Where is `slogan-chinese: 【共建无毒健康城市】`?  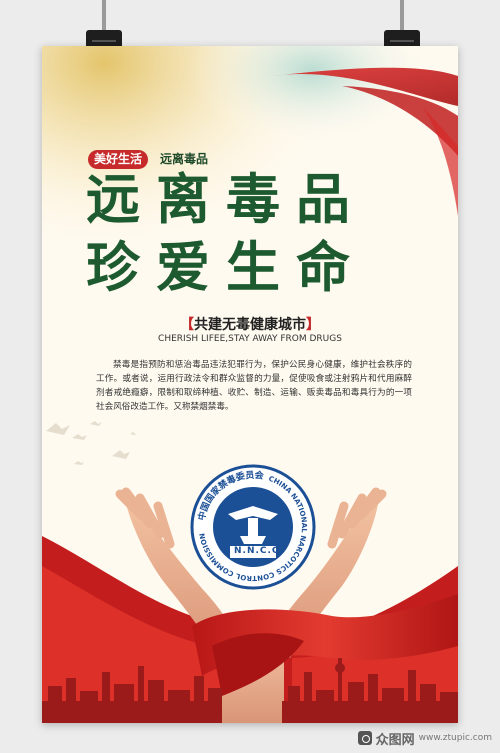 slogan-chinese: 【共建无毒健康城市】 is located at coordinates (250, 324).